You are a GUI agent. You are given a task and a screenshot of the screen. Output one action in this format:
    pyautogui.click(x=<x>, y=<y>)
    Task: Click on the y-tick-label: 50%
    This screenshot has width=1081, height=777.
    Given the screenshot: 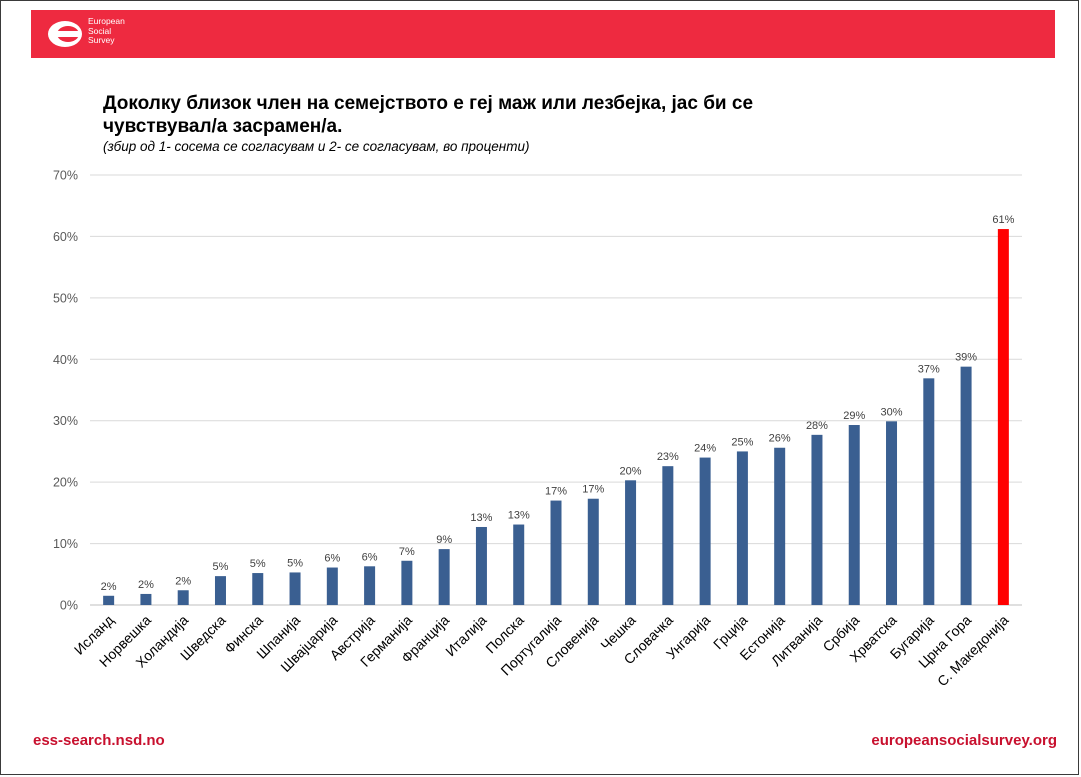 What is the action you would take?
    pyautogui.click(x=65, y=298)
    